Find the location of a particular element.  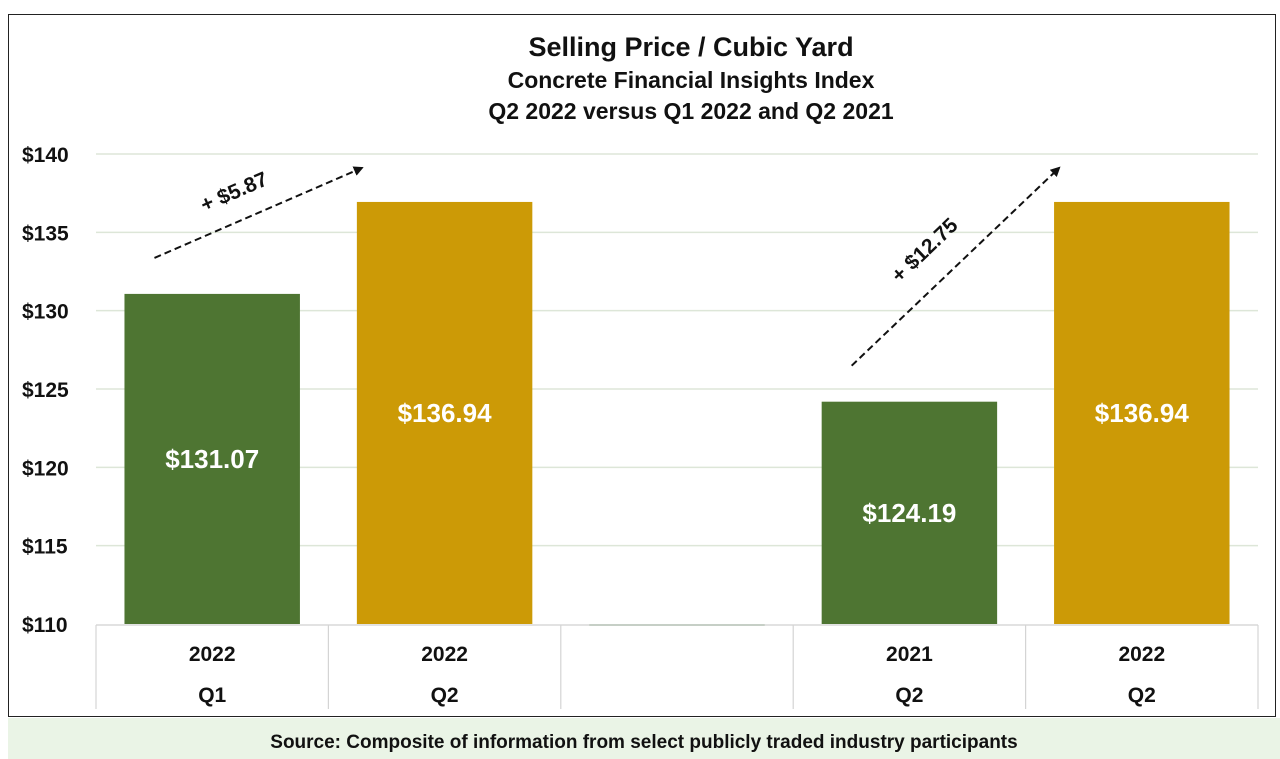

chart-subtitle-1: Concrete Financial Insights Index is located at coordinates (690, 80).